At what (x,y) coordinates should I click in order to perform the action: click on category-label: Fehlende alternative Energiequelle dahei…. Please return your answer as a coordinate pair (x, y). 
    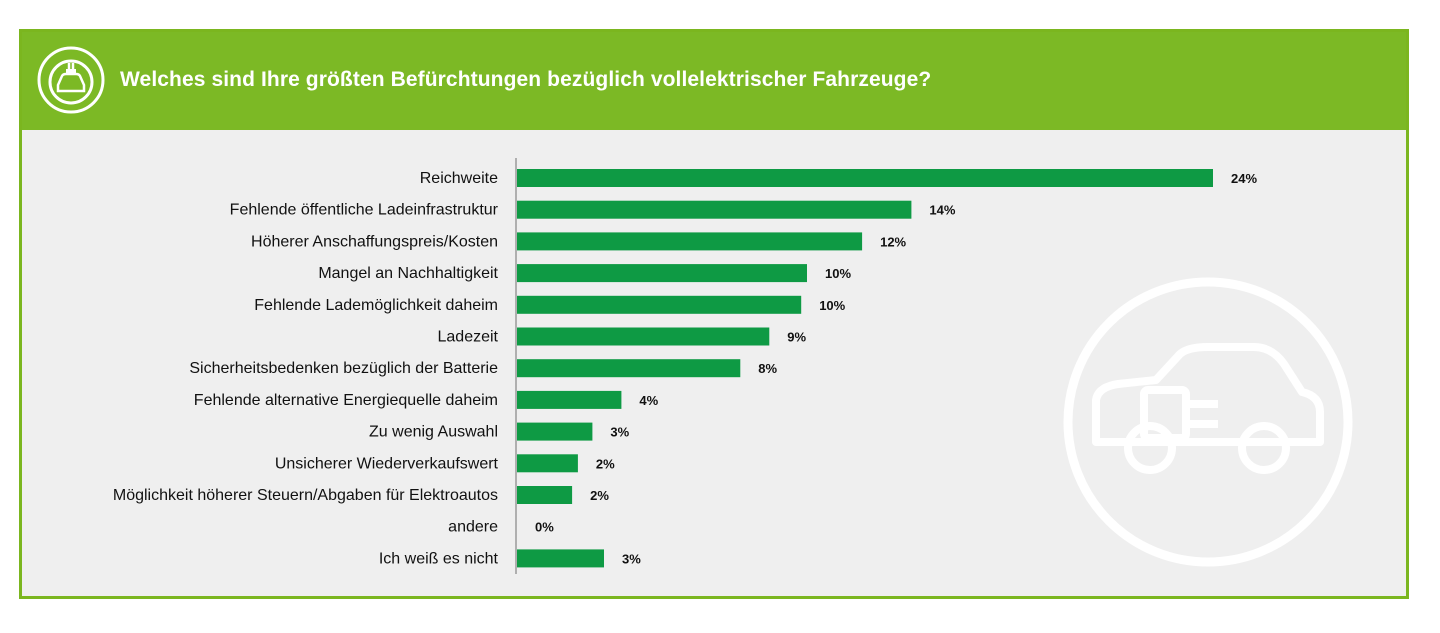
    Looking at the image, I should click on (346, 400).